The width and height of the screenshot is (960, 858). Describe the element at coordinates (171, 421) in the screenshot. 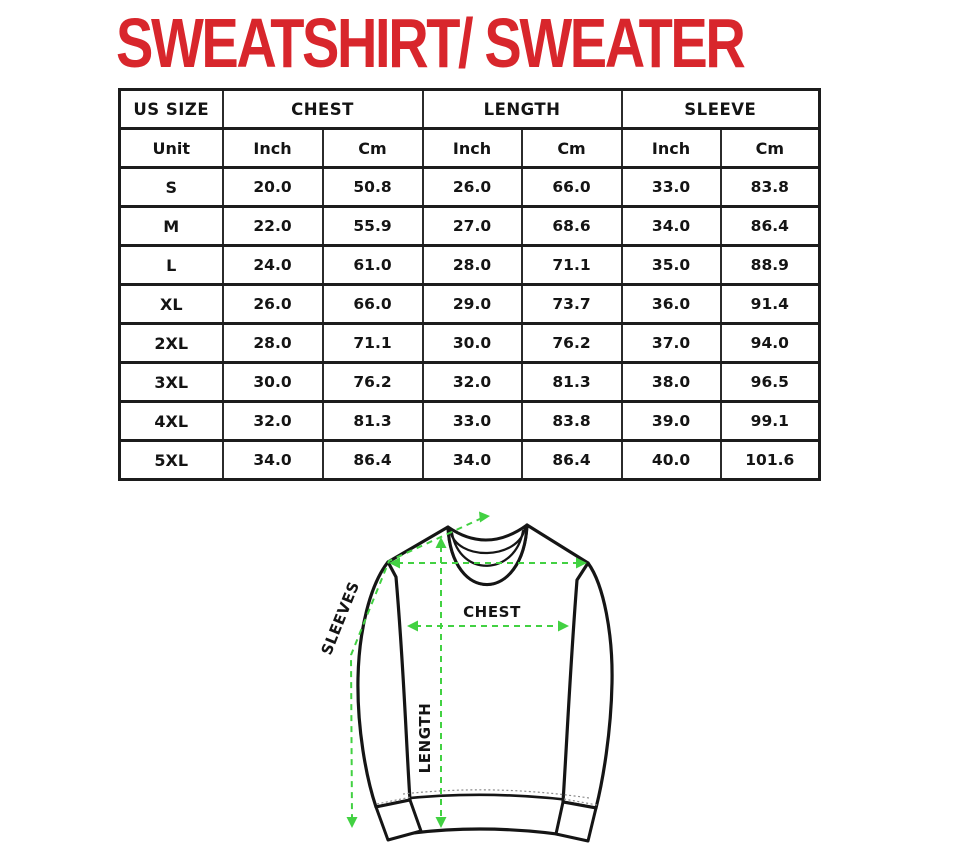

I see `size-cell: 4XL` at that location.